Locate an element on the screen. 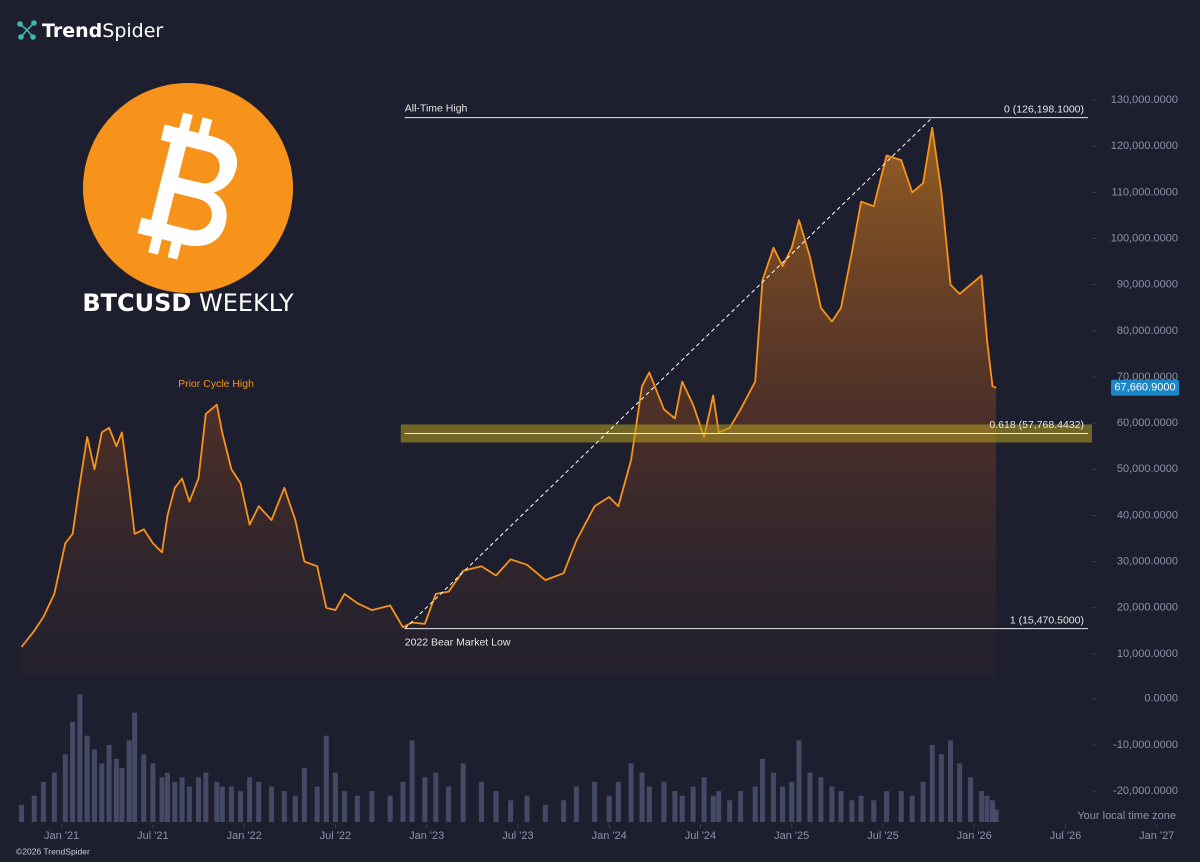  price-tag is located at coordinates (1145, 387).